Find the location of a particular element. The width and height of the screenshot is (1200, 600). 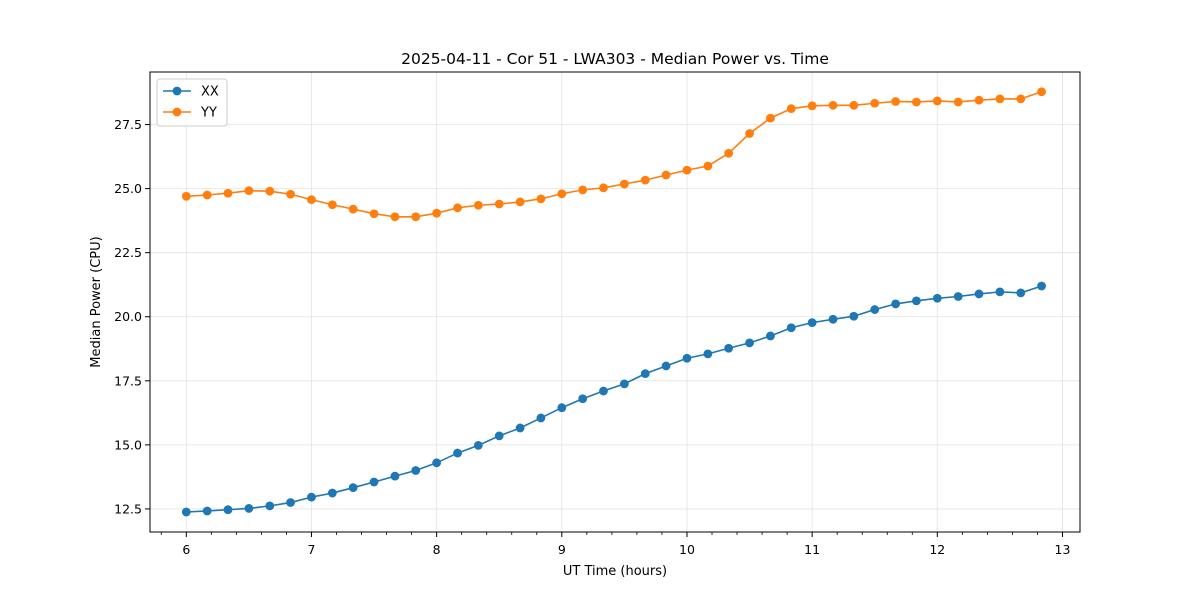

y-axis-label: Median Power (CPU) is located at coordinates (96, 301).